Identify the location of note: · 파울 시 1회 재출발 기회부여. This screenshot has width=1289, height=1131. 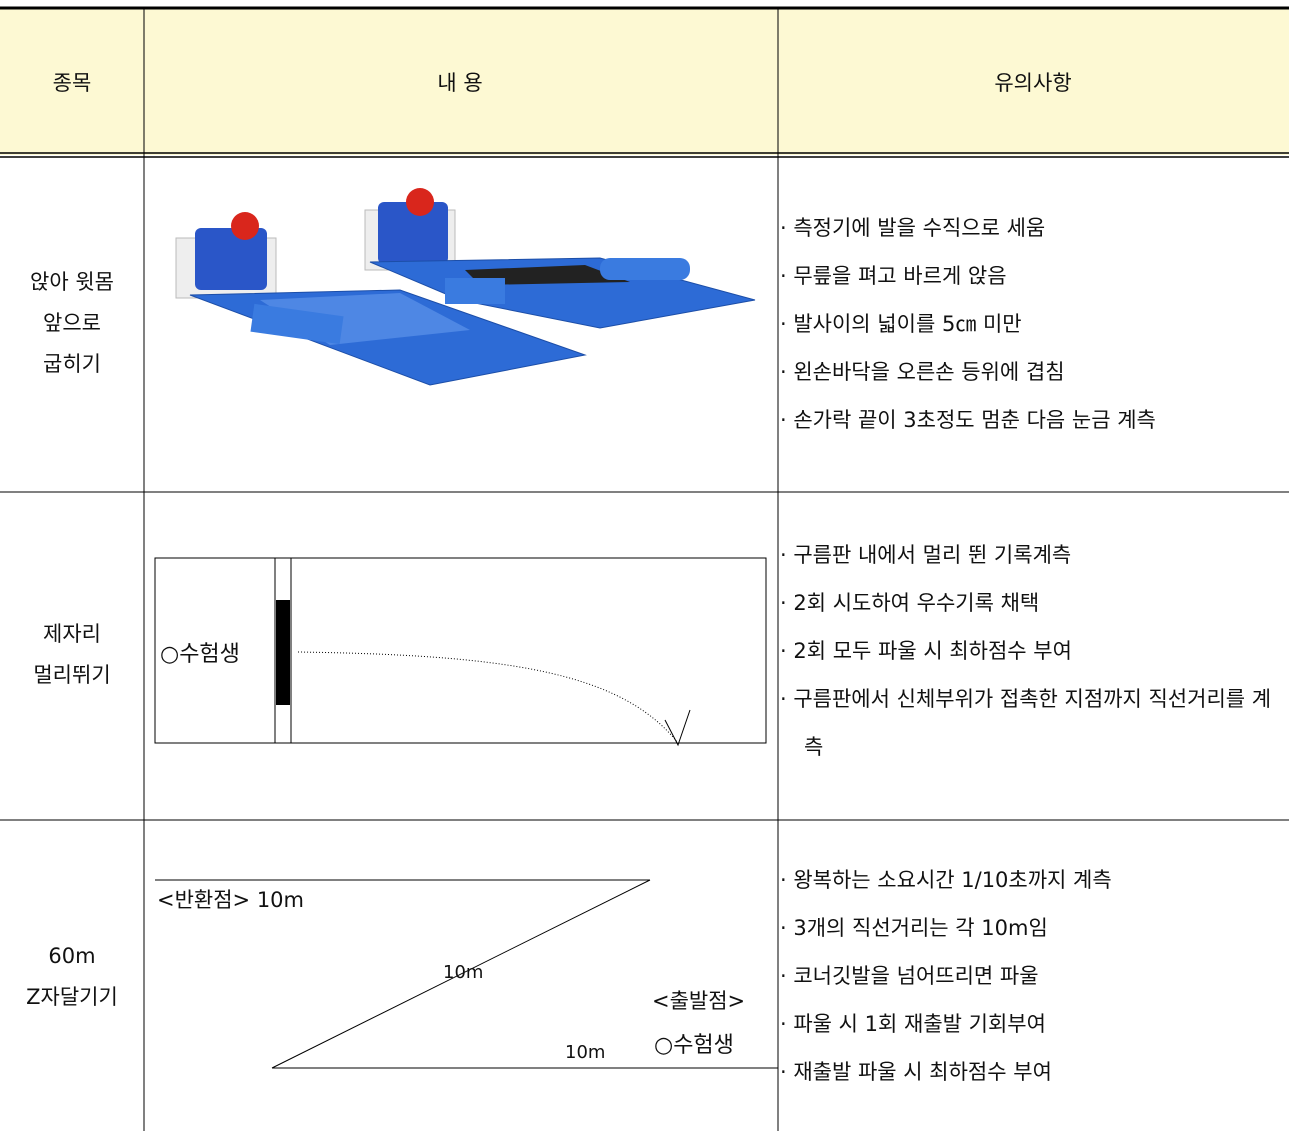
(913, 1024).